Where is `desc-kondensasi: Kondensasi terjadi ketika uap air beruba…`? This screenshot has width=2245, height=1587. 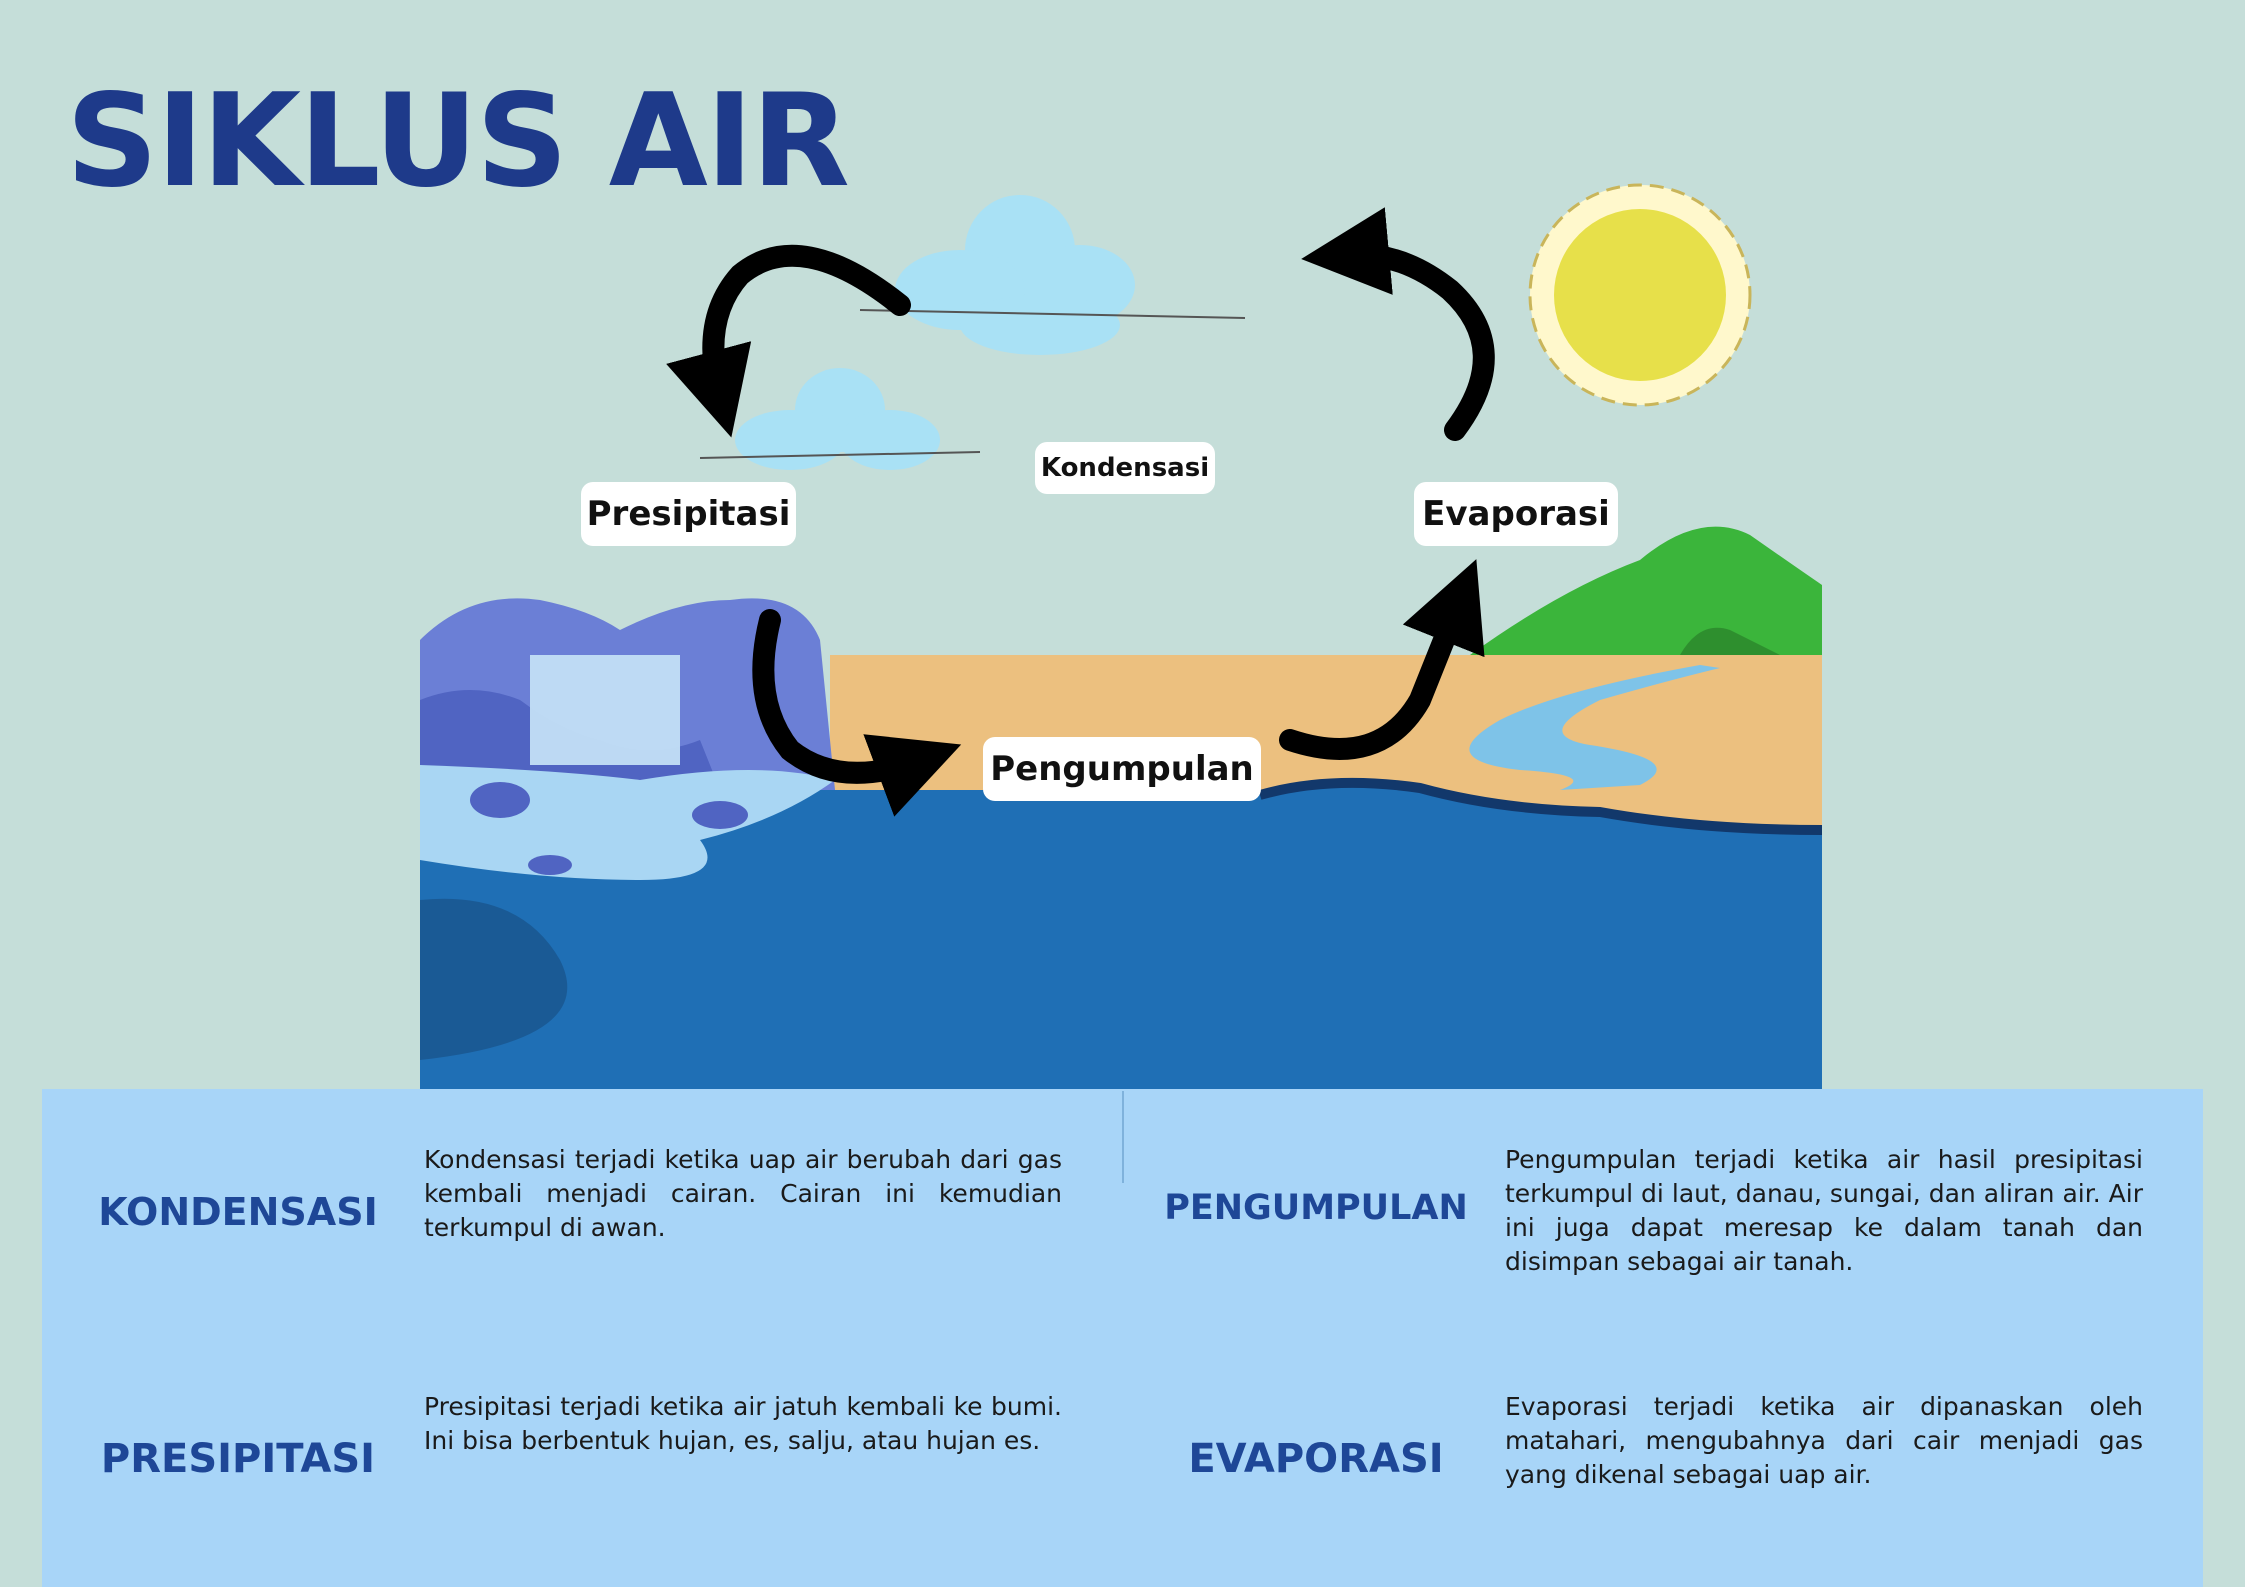 desc-kondensasi: Kondensasi terjadi ketika uap air beruba… is located at coordinates (743, 1193).